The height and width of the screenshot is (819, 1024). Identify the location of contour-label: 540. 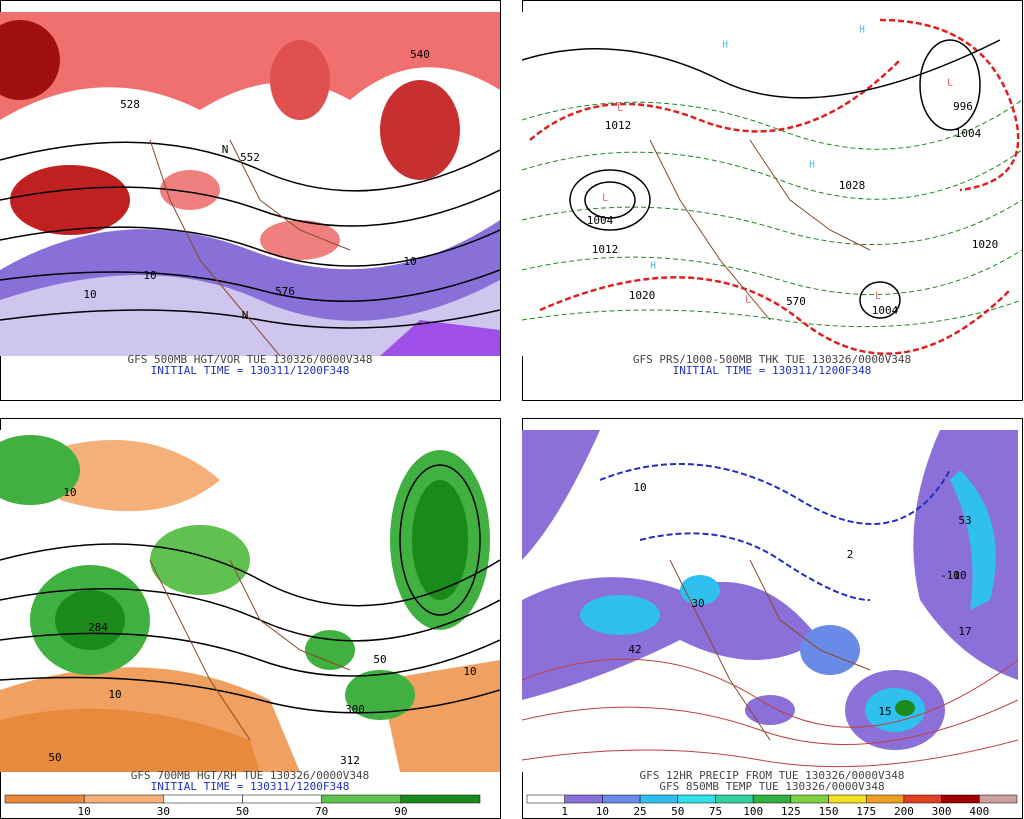
(420, 54).